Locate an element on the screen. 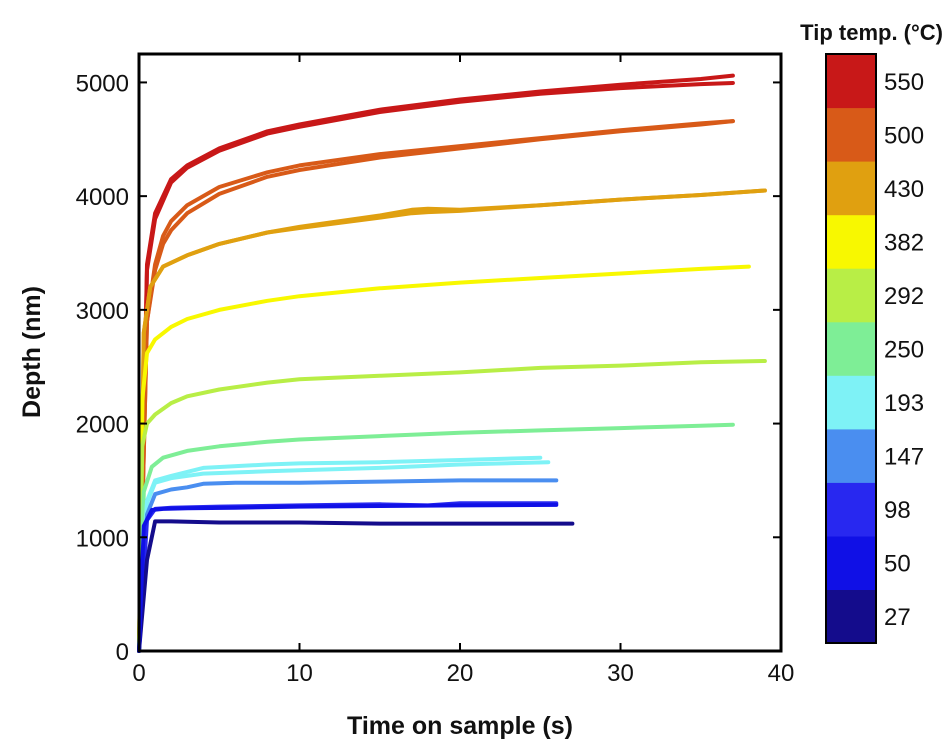  y-tick-label: 5000 is located at coordinates (102, 83).